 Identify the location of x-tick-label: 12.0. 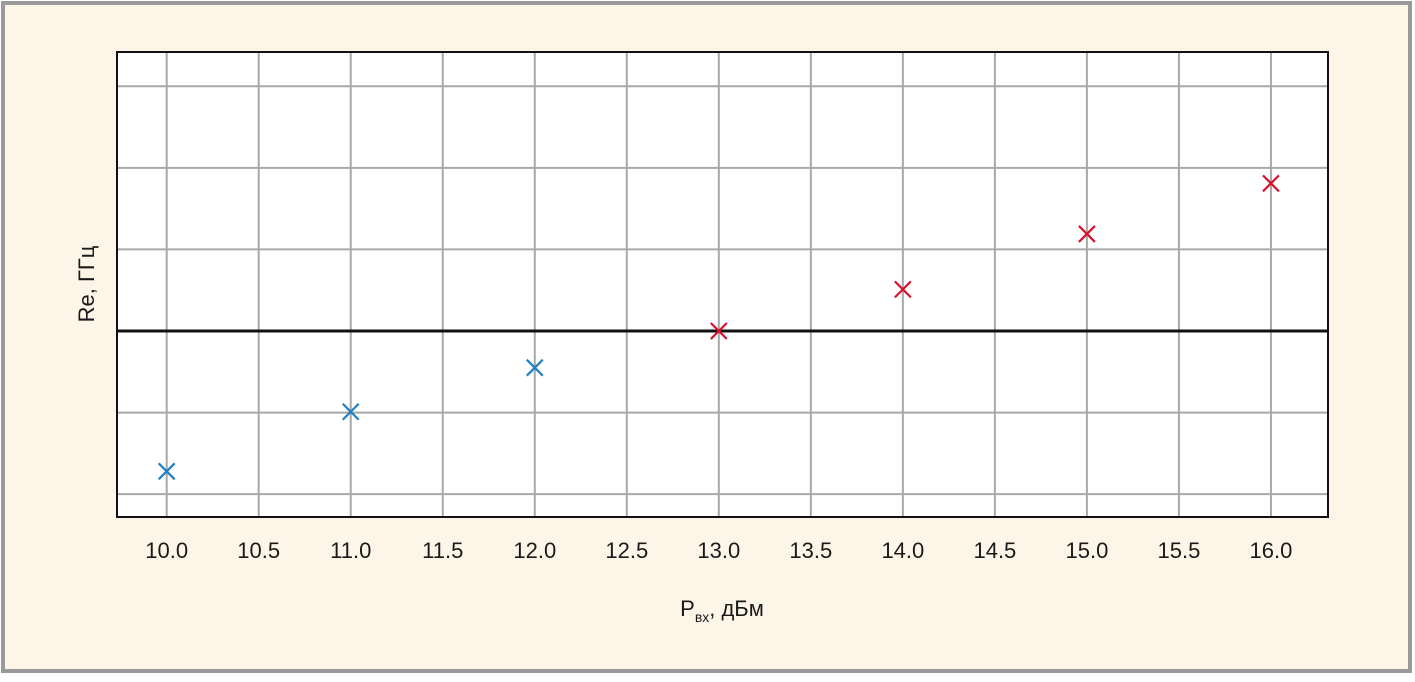
(534, 550).